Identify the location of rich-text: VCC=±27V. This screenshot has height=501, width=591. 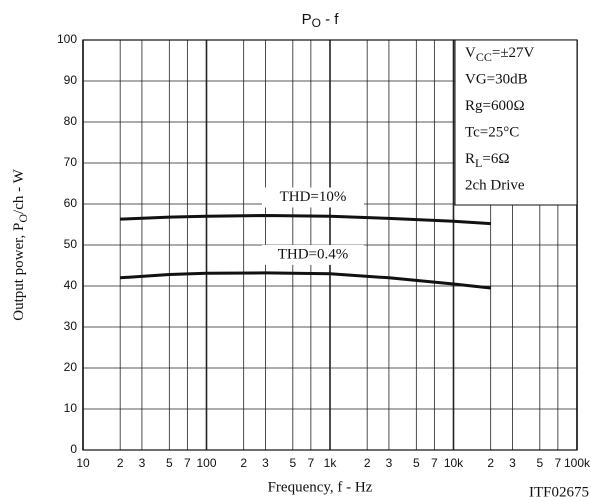
(500, 54).